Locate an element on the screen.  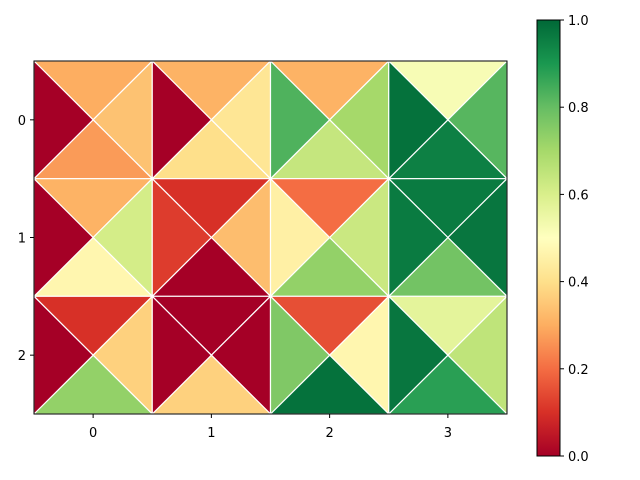
colorbar-tick-label: 0.2 is located at coordinates (578, 370).